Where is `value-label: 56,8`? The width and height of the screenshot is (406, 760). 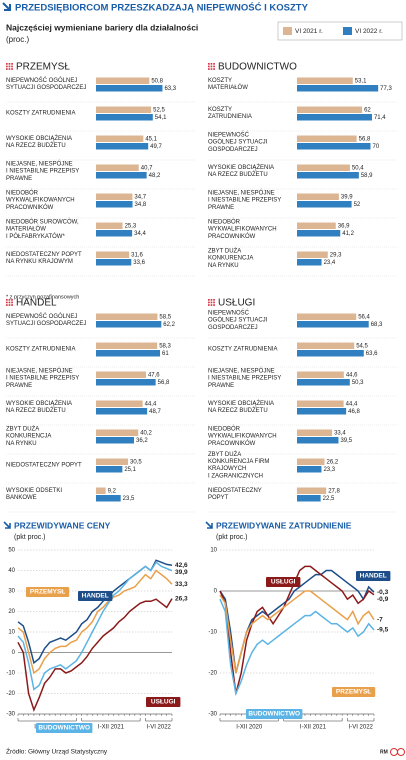 value-label: 56,8 is located at coordinates (365, 140).